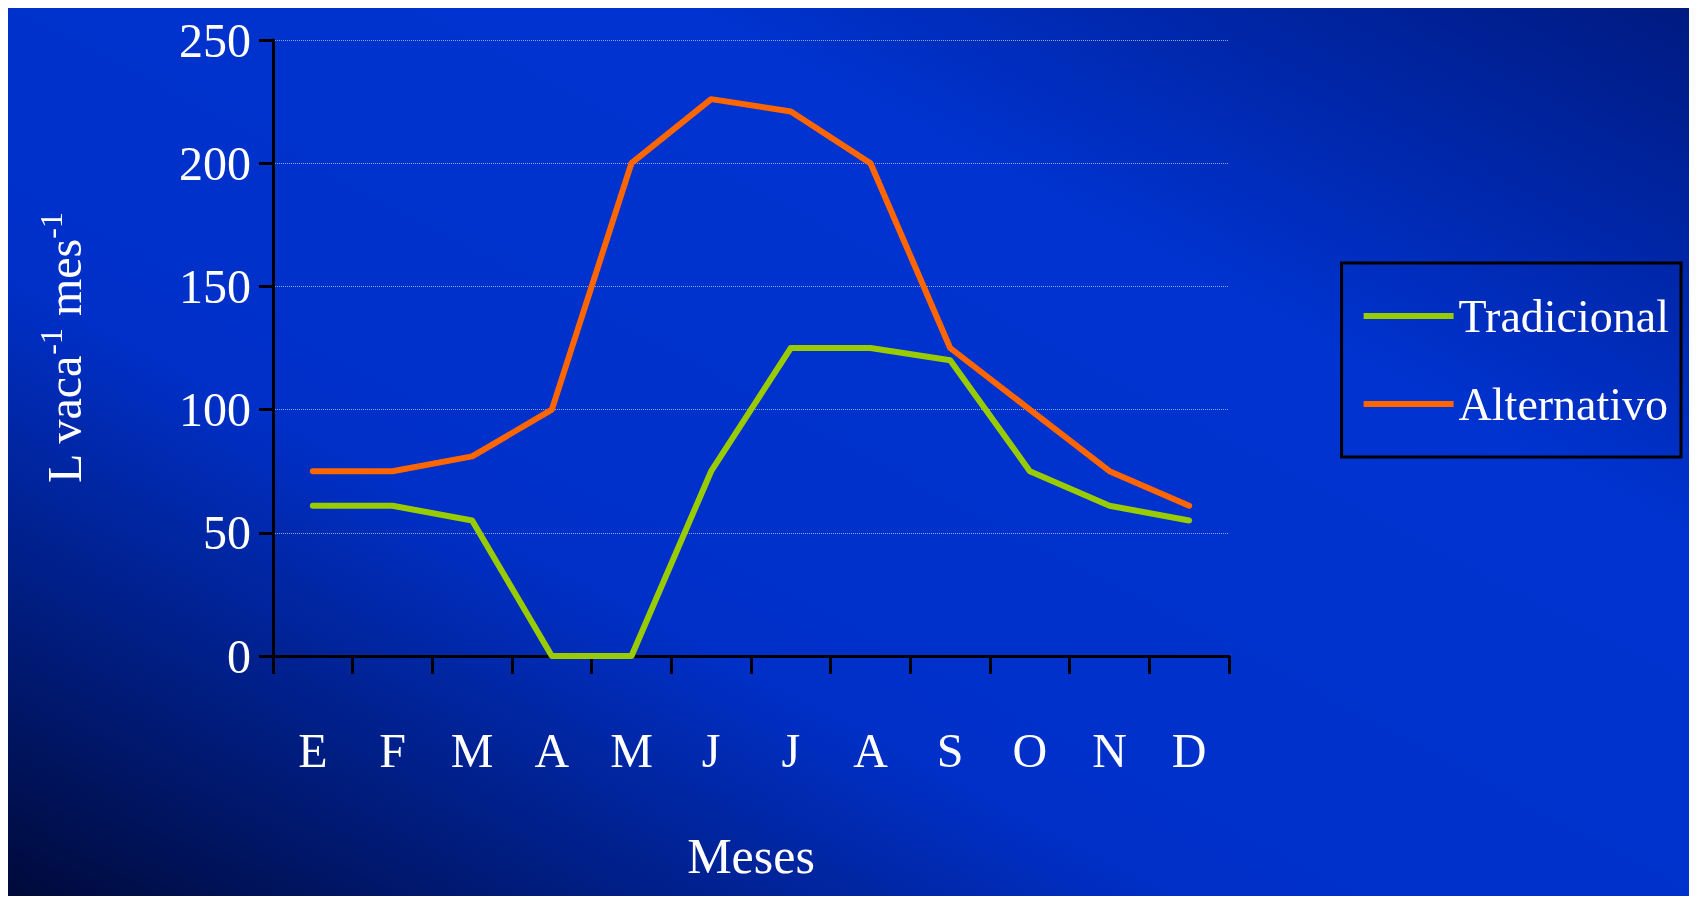  Describe the element at coordinates (215, 286) in the screenshot. I see `y-tick-label: 150` at that location.